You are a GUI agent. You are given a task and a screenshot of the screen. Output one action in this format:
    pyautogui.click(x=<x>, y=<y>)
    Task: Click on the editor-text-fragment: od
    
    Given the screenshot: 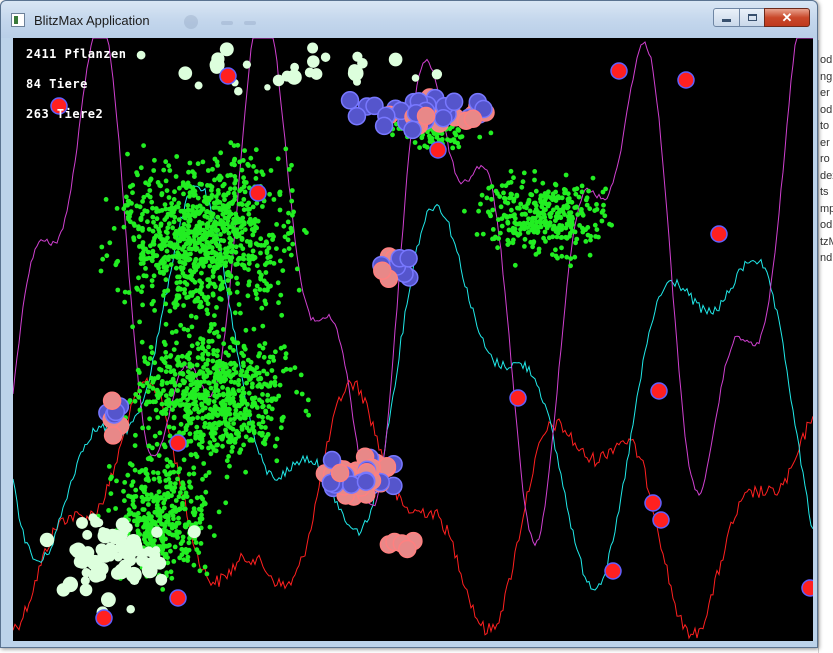 What is the action you would take?
    pyautogui.click(x=826, y=225)
    